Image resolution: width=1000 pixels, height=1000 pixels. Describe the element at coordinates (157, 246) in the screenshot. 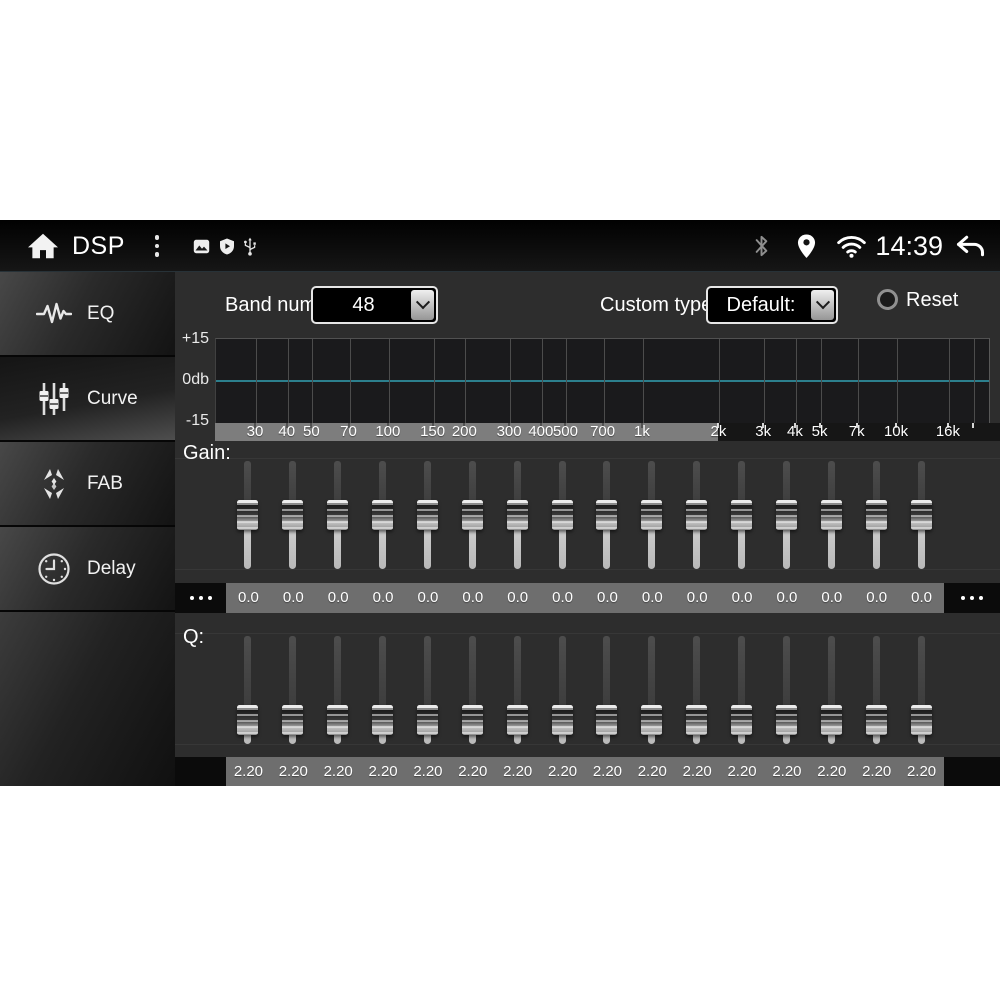

I see `overflow-menu-icon` at that location.